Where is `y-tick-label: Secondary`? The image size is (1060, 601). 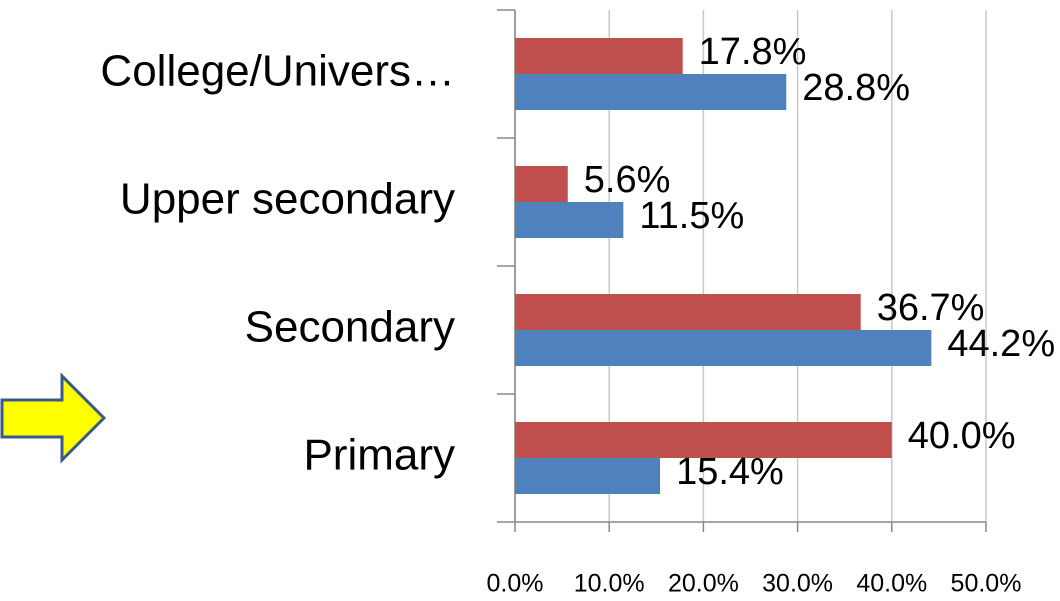 y-tick-label: Secondary is located at coordinates (350, 327).